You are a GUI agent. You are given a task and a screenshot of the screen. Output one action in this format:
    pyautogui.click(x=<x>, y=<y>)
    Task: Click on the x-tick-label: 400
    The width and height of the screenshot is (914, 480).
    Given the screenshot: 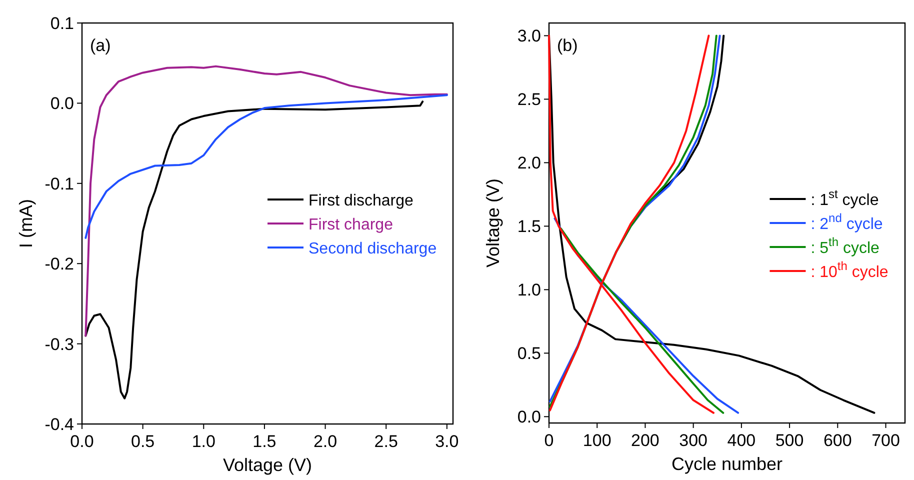 What is the action you would take?
    pyautogui.click(x=741, y=440)
    